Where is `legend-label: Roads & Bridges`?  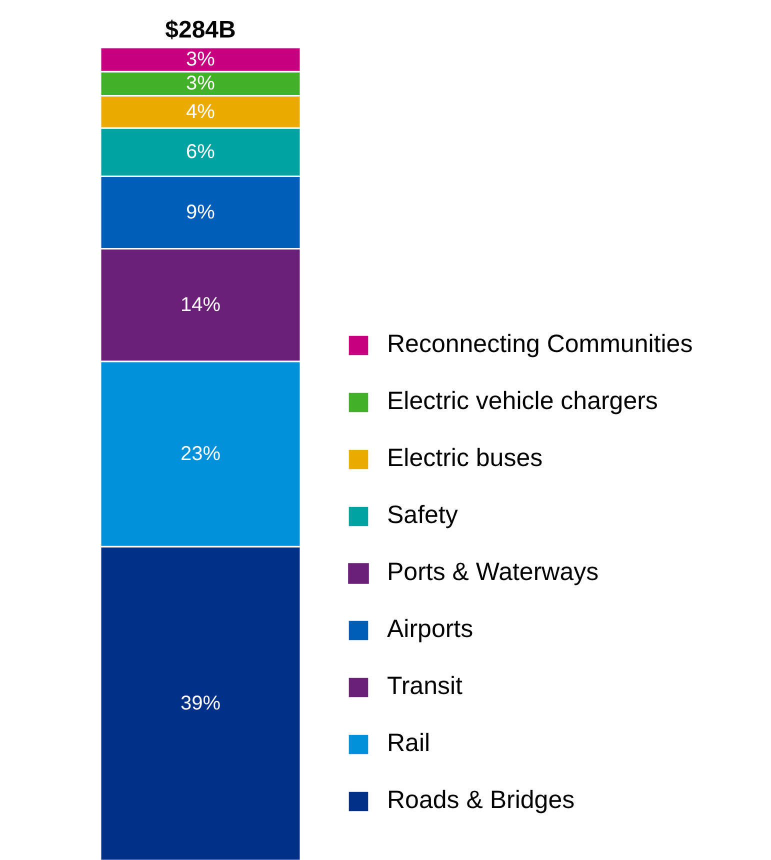
legend-label: Roads & Bridges is located at coordinates (481, 800).